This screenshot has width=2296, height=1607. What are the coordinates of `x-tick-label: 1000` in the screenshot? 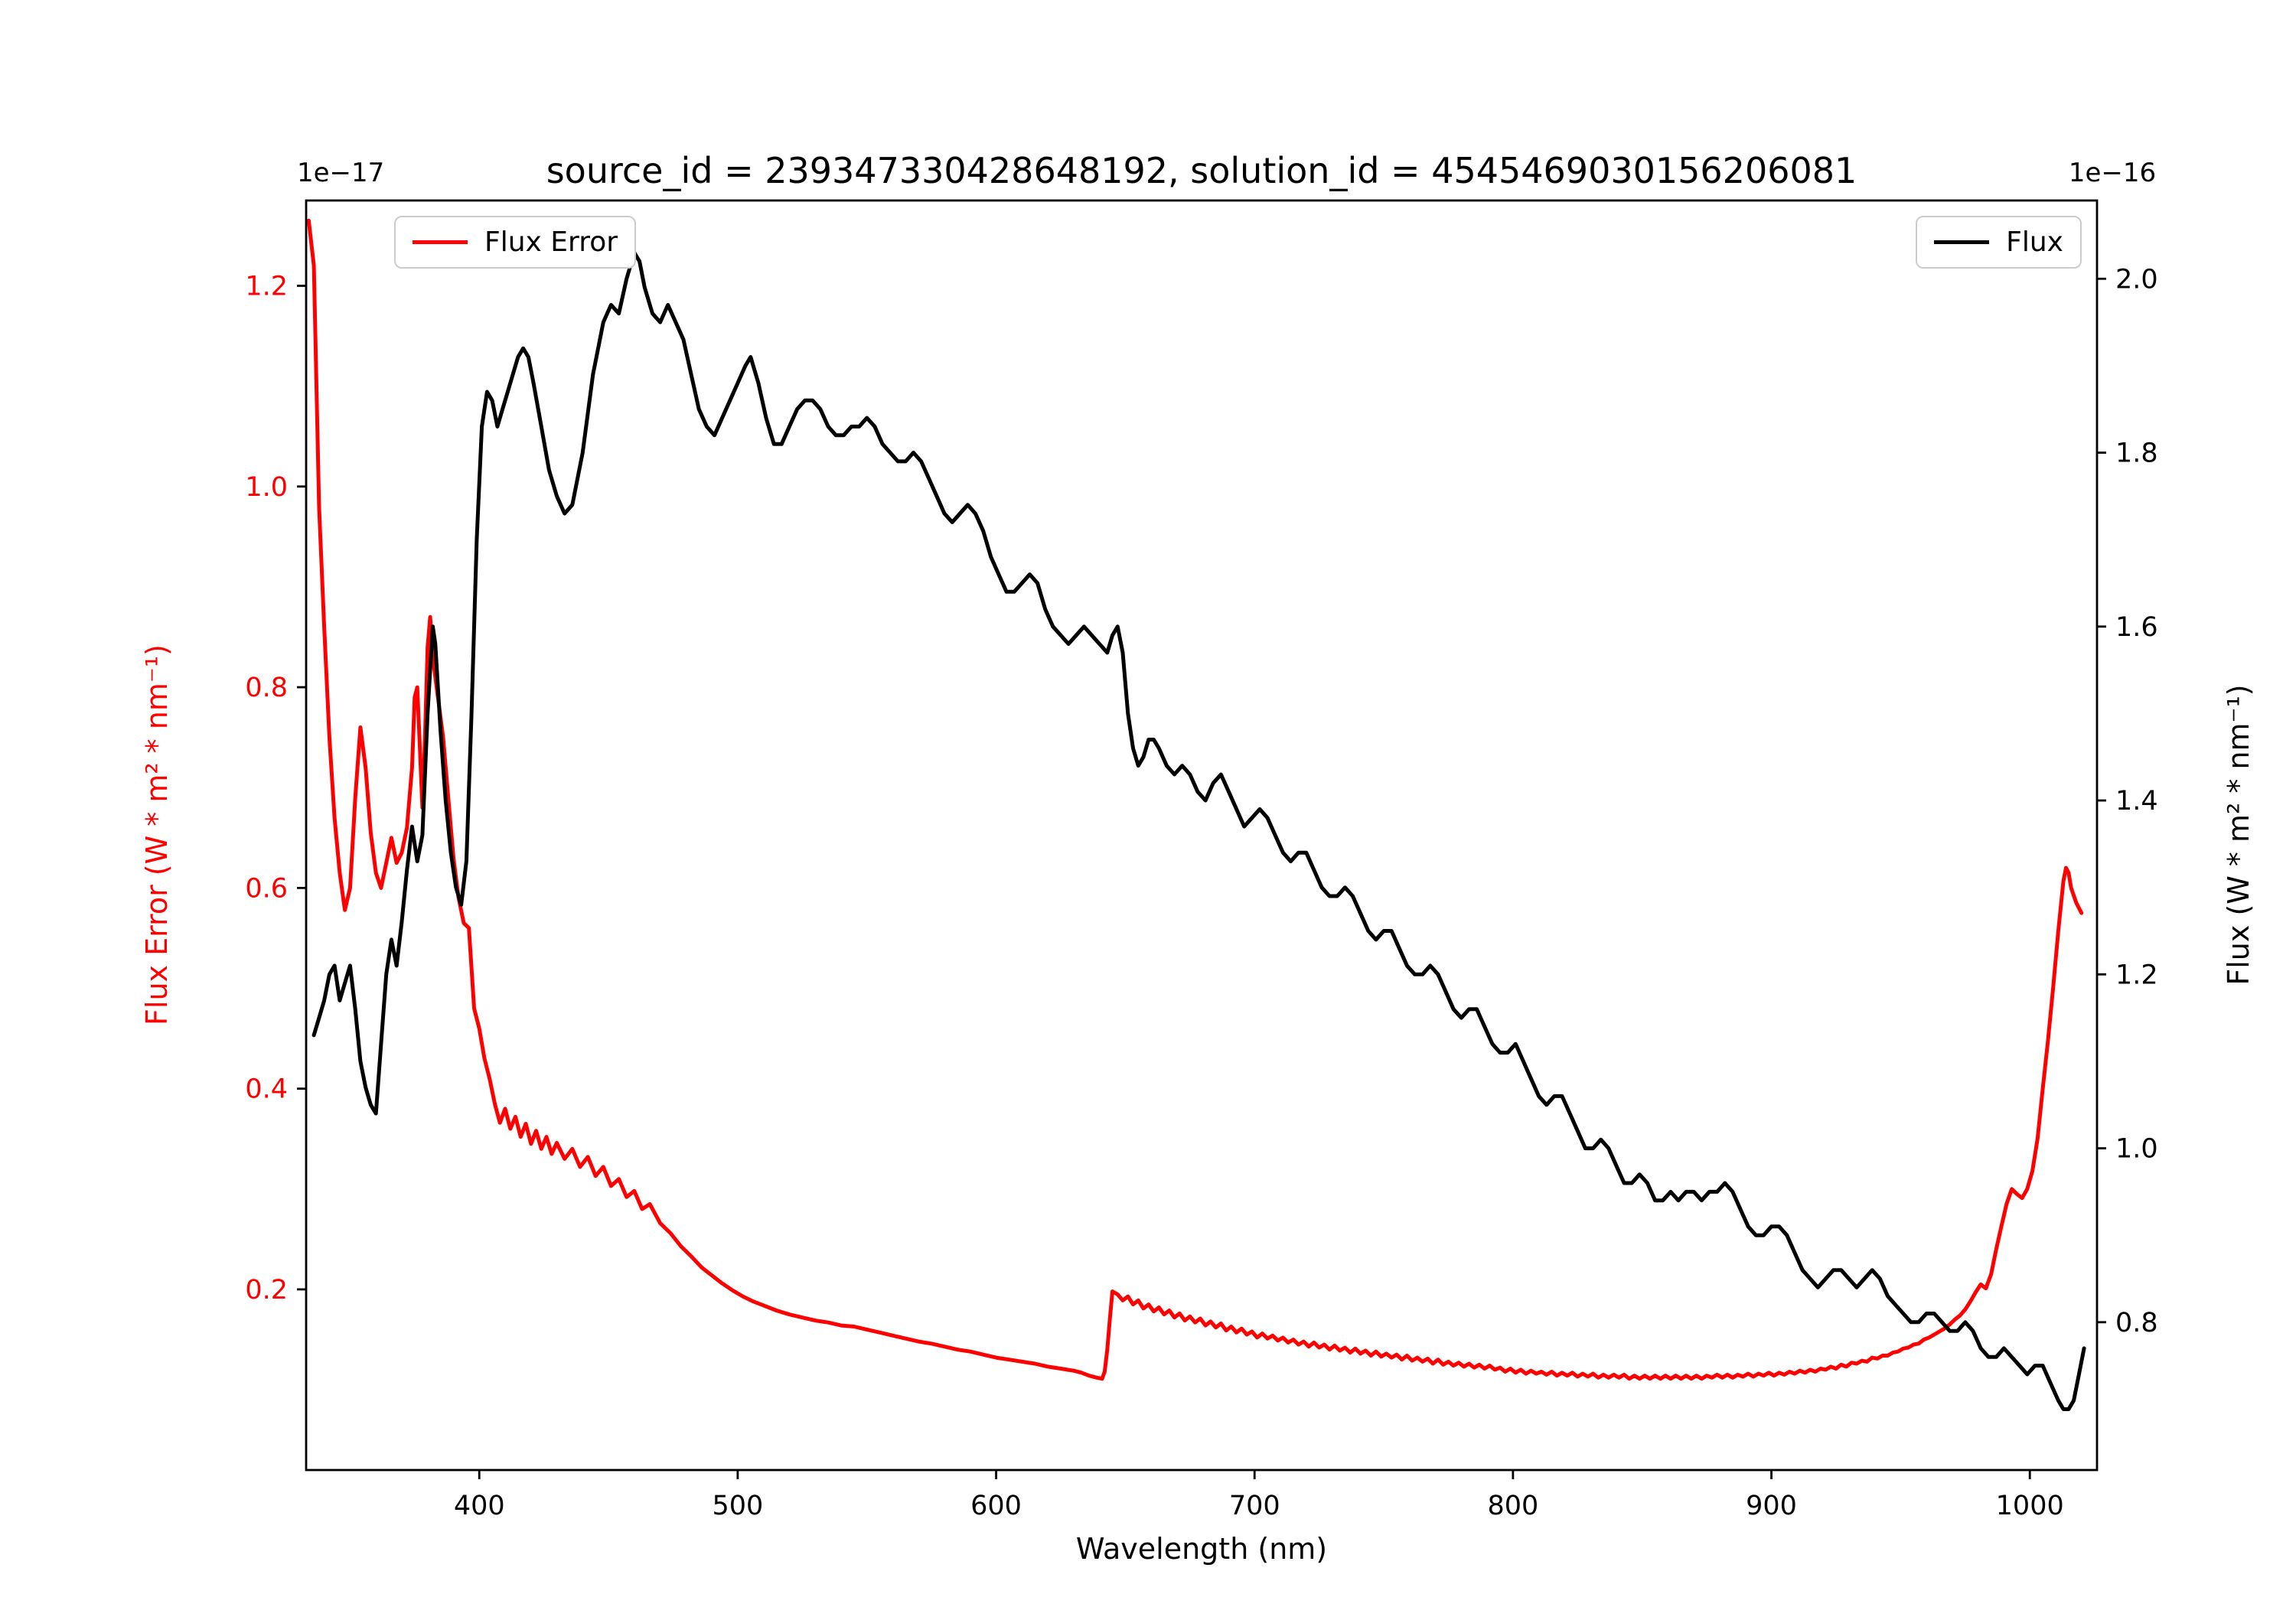 It's located at (2030, 1506).